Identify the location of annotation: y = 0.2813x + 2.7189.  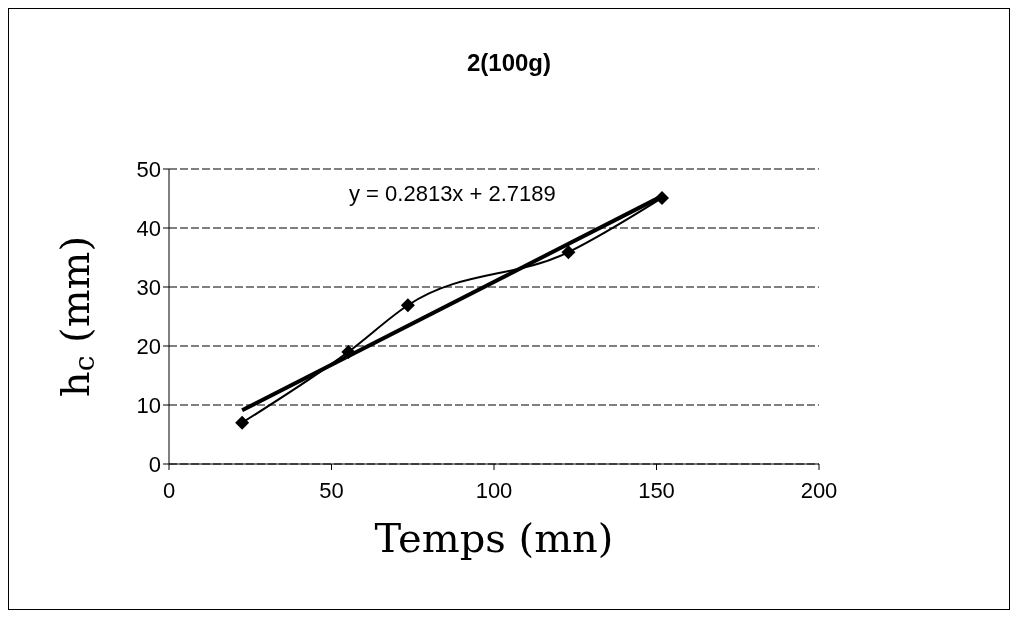
(452, 194).